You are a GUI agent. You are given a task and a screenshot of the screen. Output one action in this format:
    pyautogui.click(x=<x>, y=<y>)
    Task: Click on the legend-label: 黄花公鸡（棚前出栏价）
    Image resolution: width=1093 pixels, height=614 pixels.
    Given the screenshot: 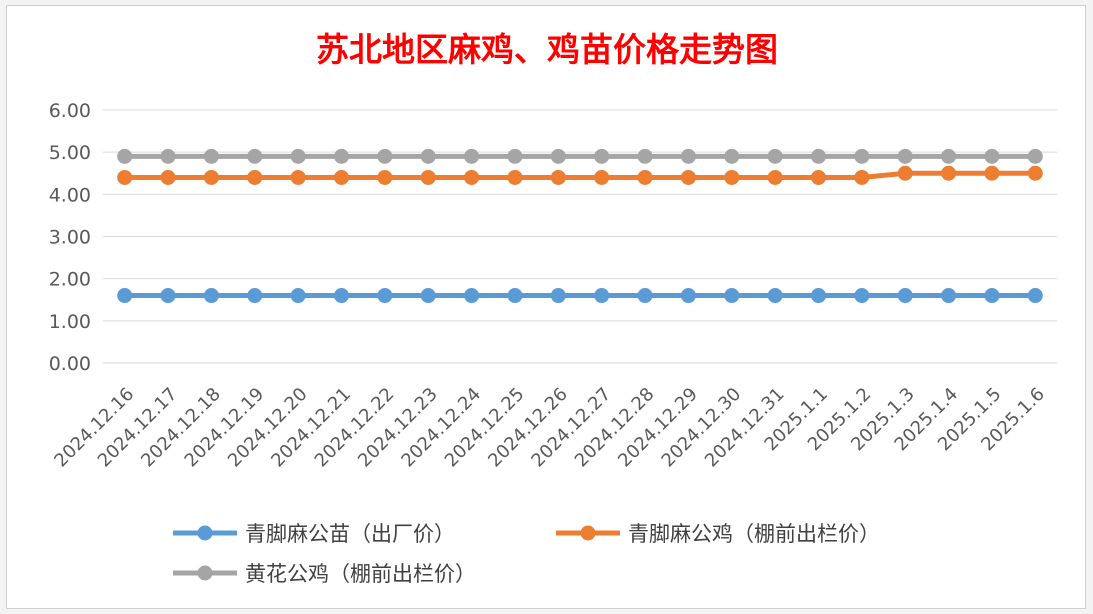 What is the action you would take?
    pyautogui.click(x=360, y=574)
    